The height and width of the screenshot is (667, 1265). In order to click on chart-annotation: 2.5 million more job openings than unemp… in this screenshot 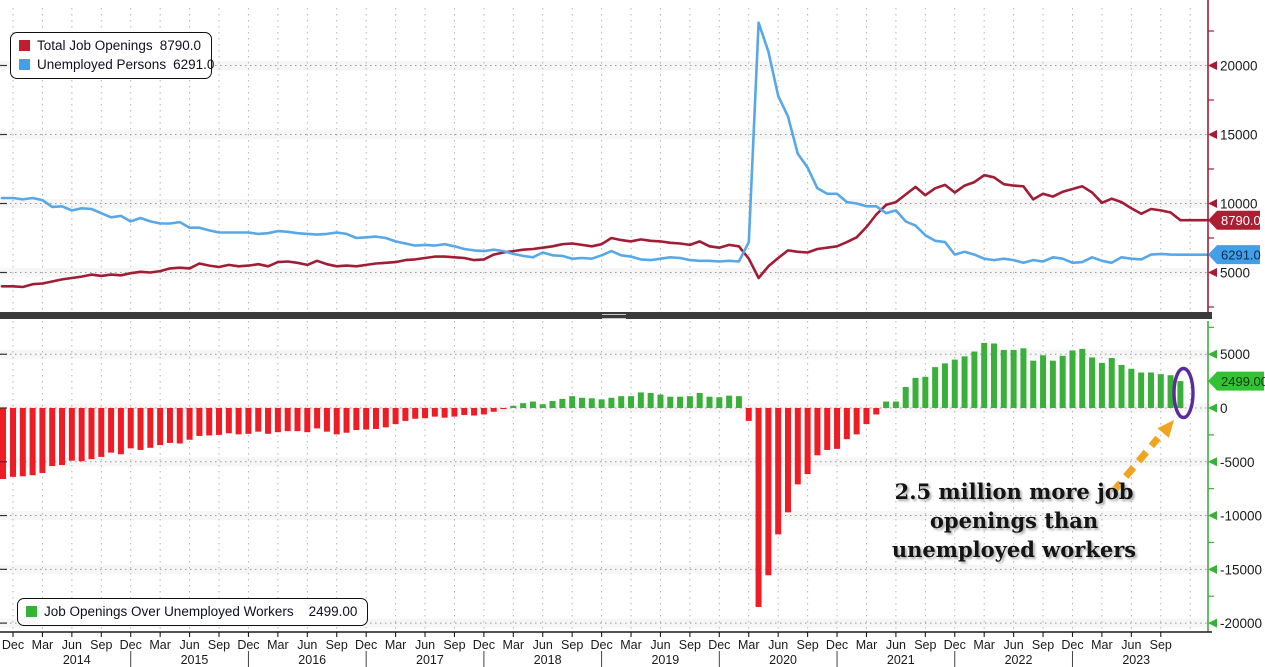, I will do `click(1014, 520)`.